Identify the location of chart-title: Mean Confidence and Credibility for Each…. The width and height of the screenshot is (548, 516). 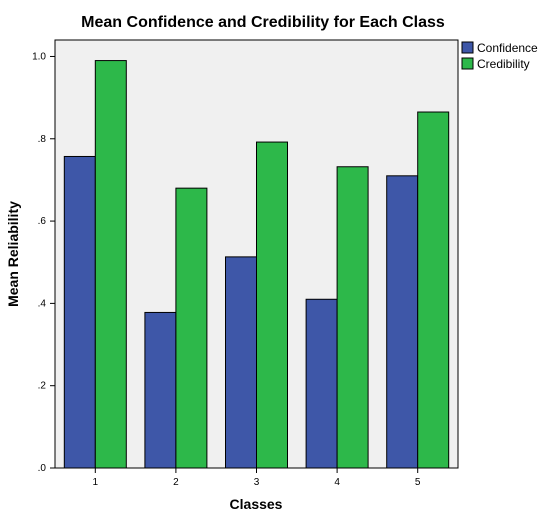
(263, 22).